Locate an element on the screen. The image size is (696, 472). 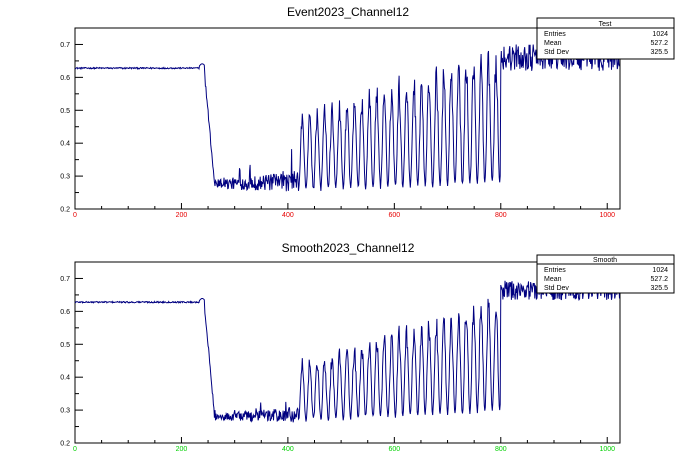
stats-box-name: Smooth is located at coordinates (605, 260).